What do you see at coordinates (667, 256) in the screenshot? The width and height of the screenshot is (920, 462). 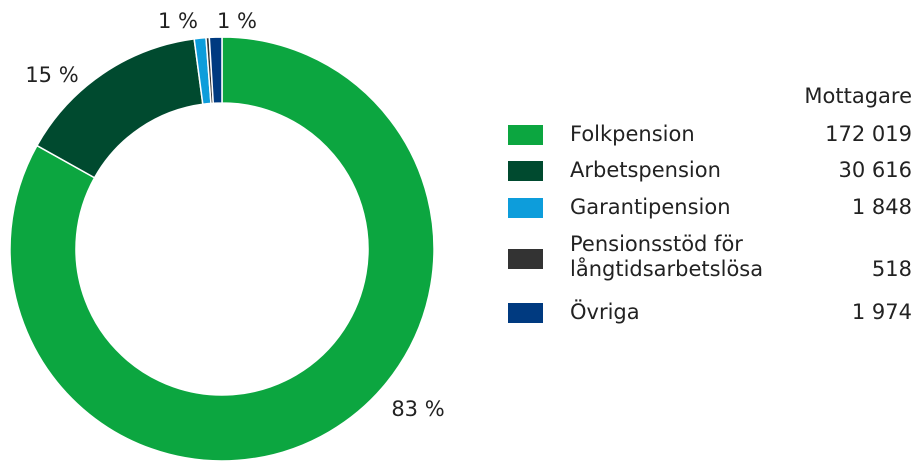 I see `legend-label: Pensionsstöd för långtidsarbetslösa` at bounding box center [667, 256].